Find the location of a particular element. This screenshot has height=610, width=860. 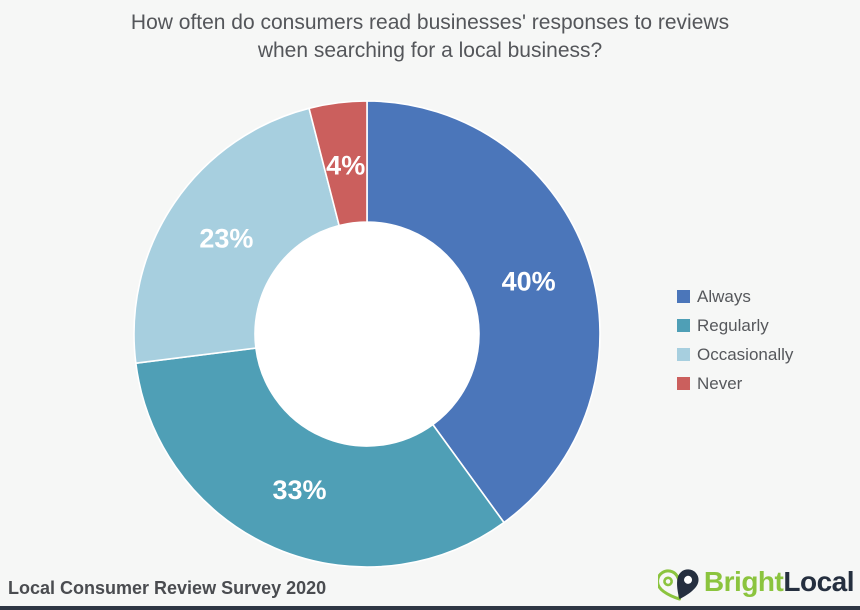

brightlocal-logo: BrightLocal is located at coordinates (756, 582).